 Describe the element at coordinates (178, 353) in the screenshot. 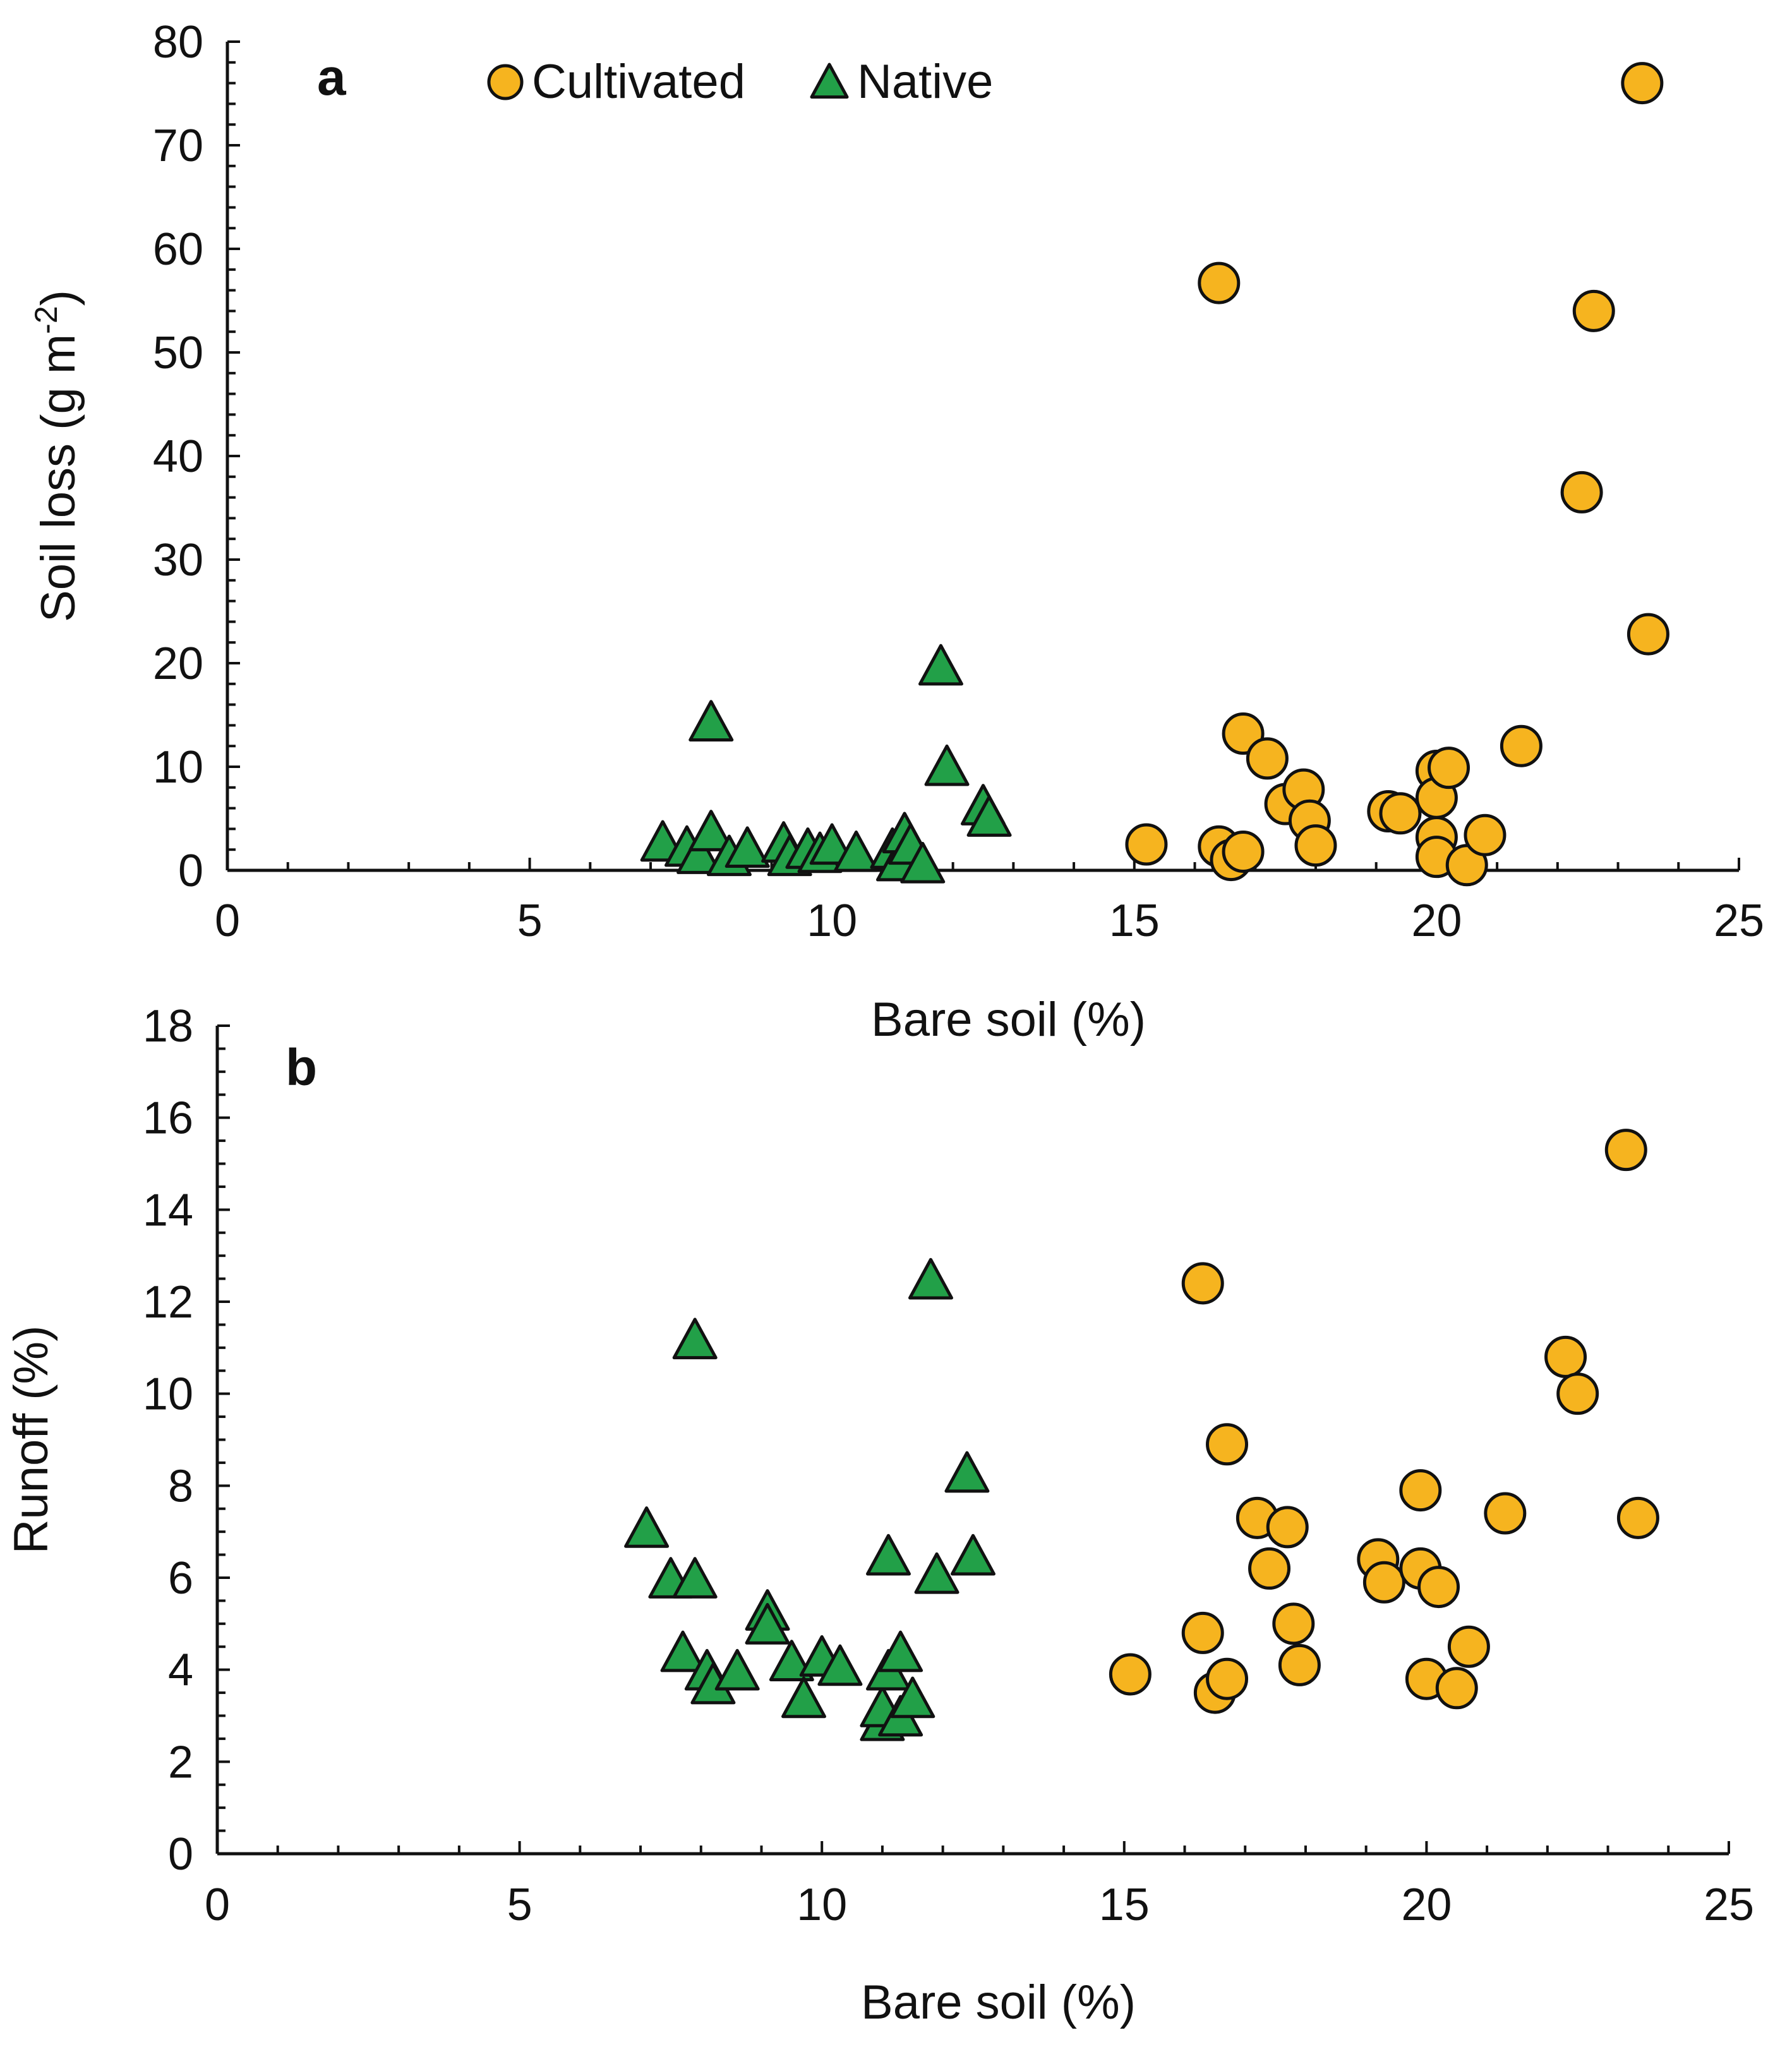

I see `y-tick-label-a: 50` at that location.